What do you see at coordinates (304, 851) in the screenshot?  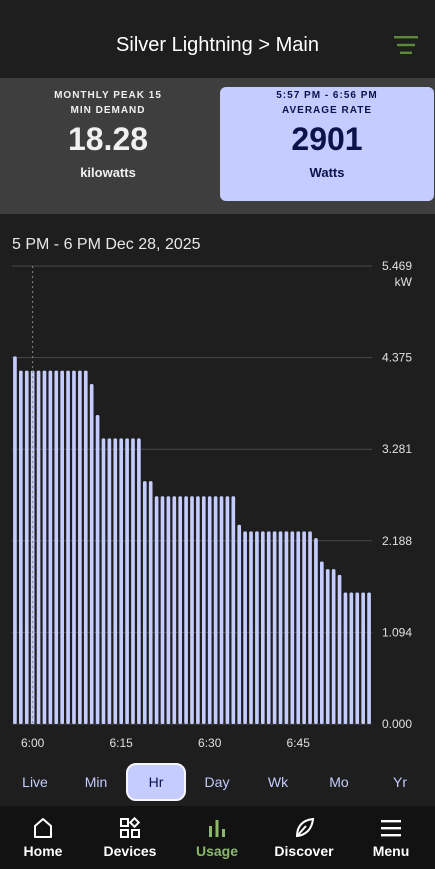 I see `nav-label: Discover` at bounding box center [304, 851].